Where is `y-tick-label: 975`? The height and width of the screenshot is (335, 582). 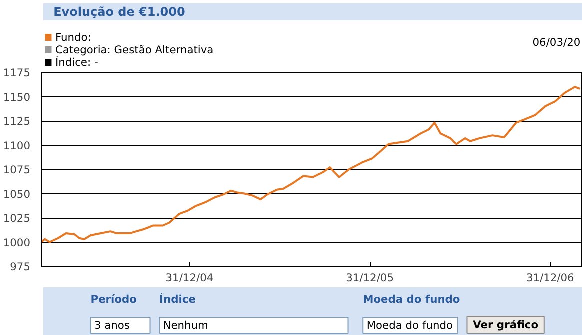 y-tick-label: 975 is located at coordinates (20, 267).